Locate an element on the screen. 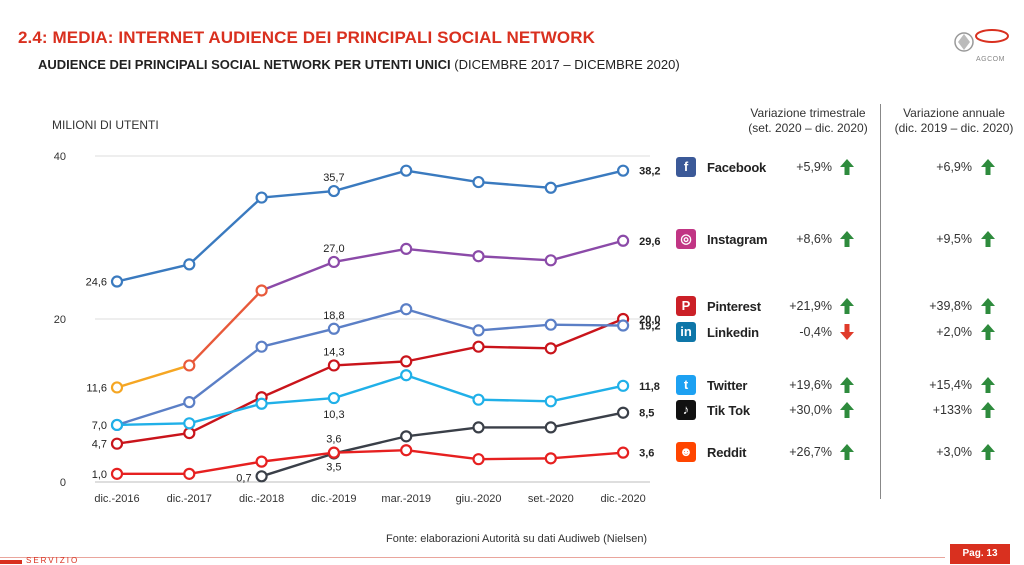 This screenshot has width=1024, height=565. x-tick-label: set.-2020 is located at coordinates (551, 499).